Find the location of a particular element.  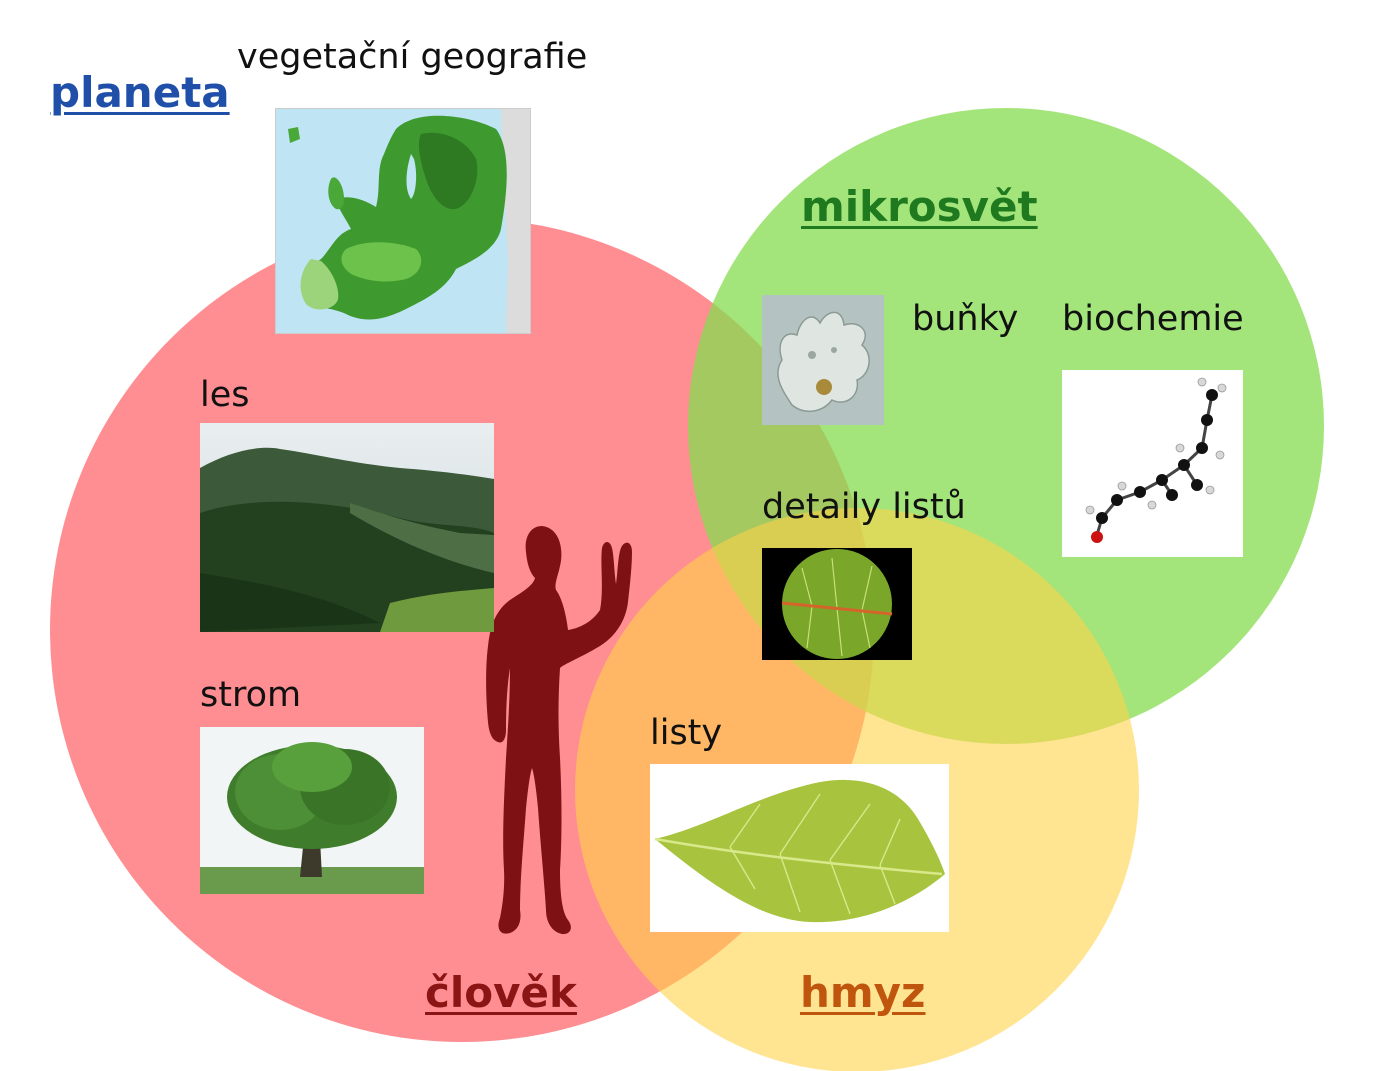

leaf-image is located at coordinates (799, 848).